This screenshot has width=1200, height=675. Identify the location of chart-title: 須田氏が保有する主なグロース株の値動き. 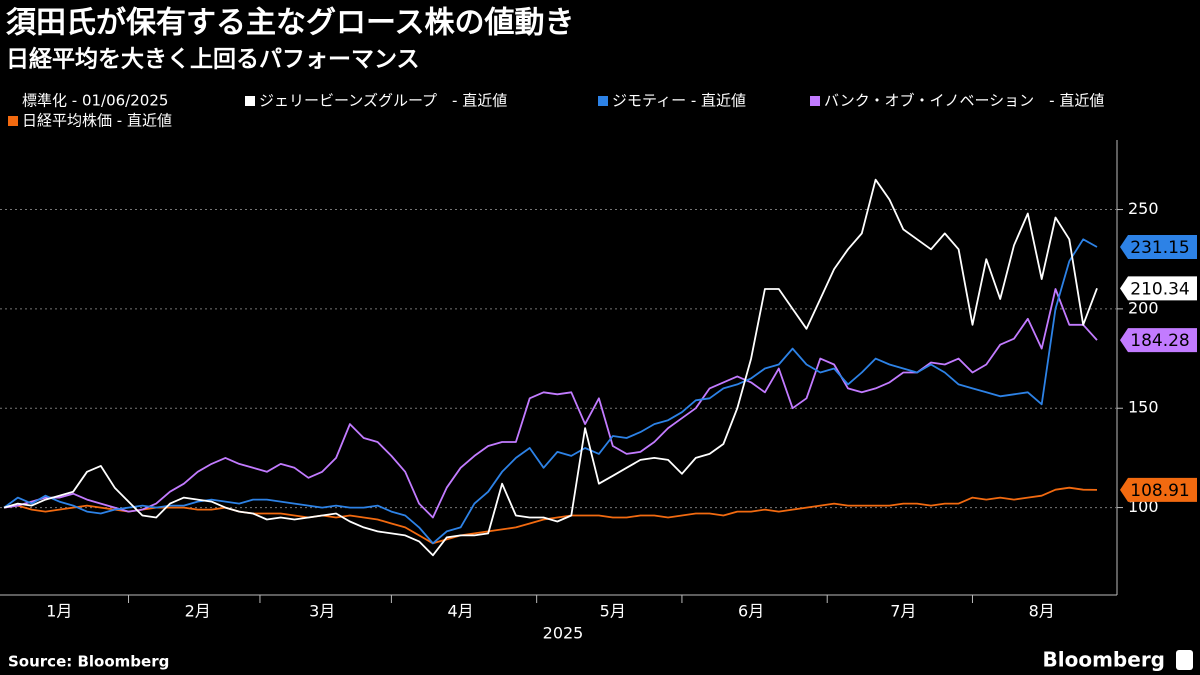
(290, 23).